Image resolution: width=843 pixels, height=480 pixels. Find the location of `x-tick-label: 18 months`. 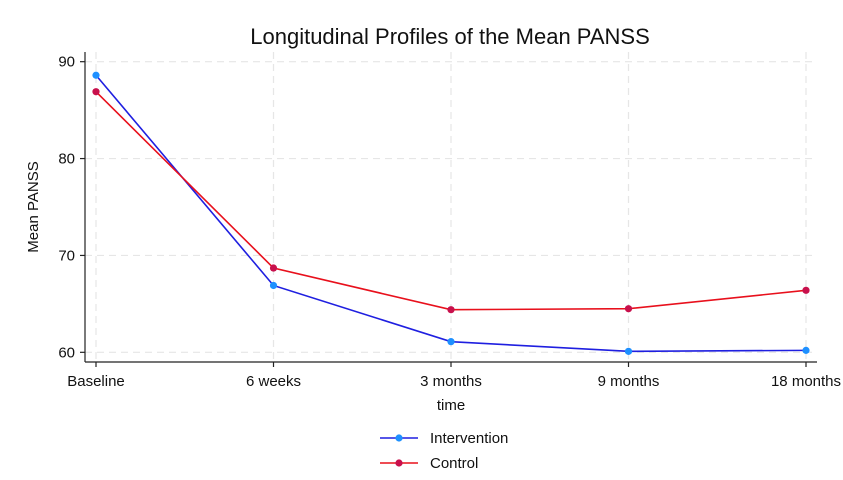

x-tick-label: 18 months is located at coordinates (806, 381).